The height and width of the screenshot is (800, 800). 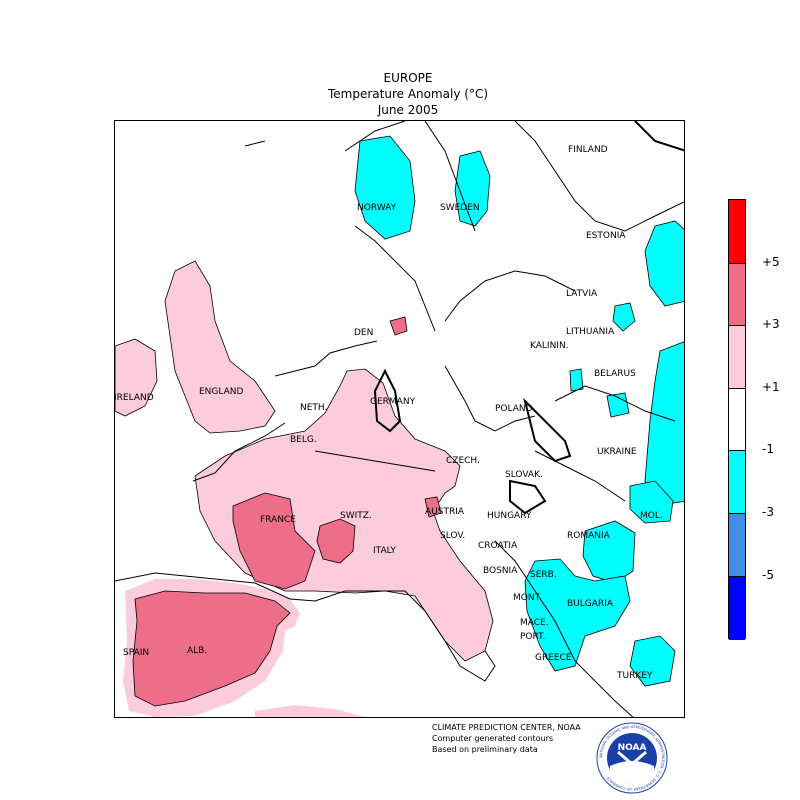 I want to click on country-label-mace: MACE., so click(x=534, y=623).